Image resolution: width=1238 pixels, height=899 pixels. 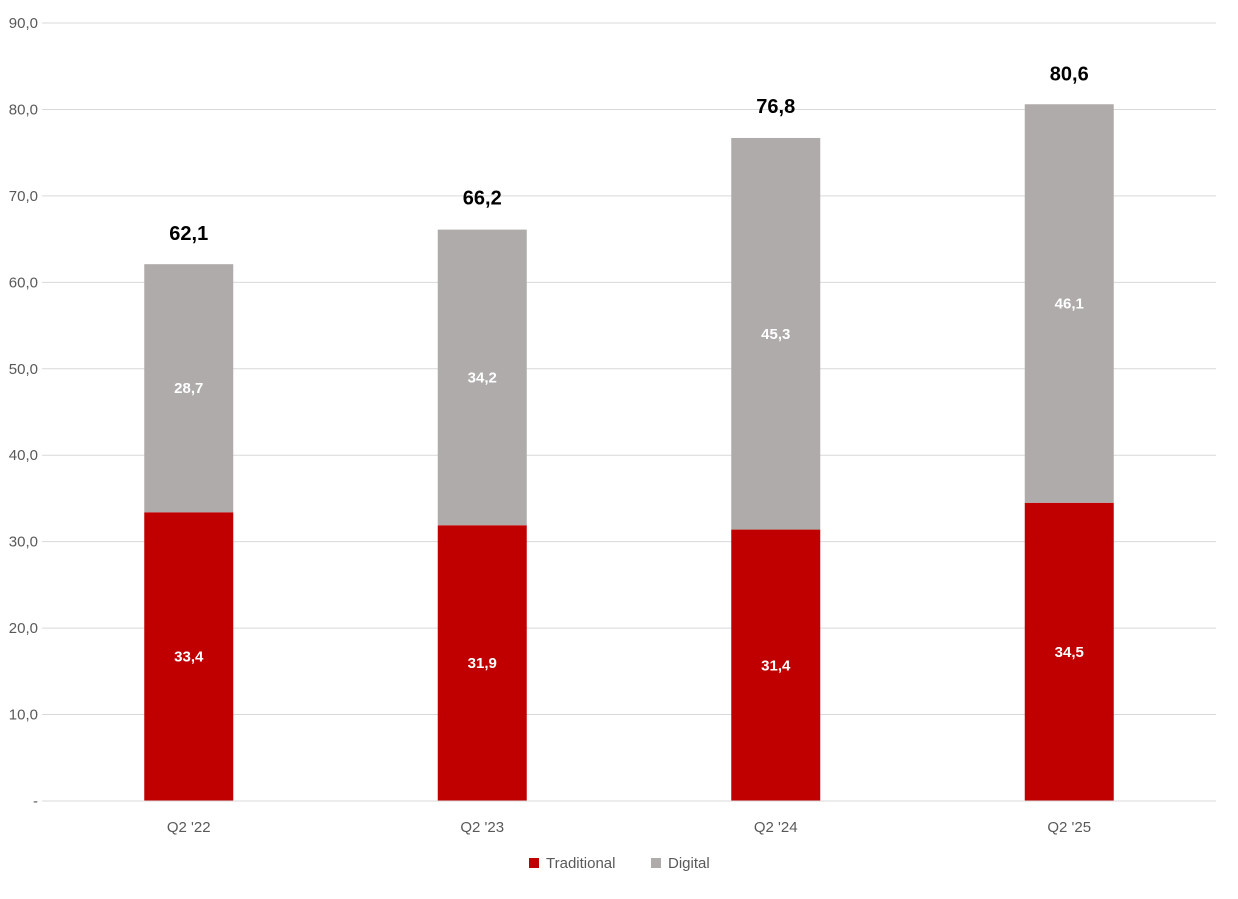 I want to click on data-label-traditional: 34,5, so click(x=1069, y=652).